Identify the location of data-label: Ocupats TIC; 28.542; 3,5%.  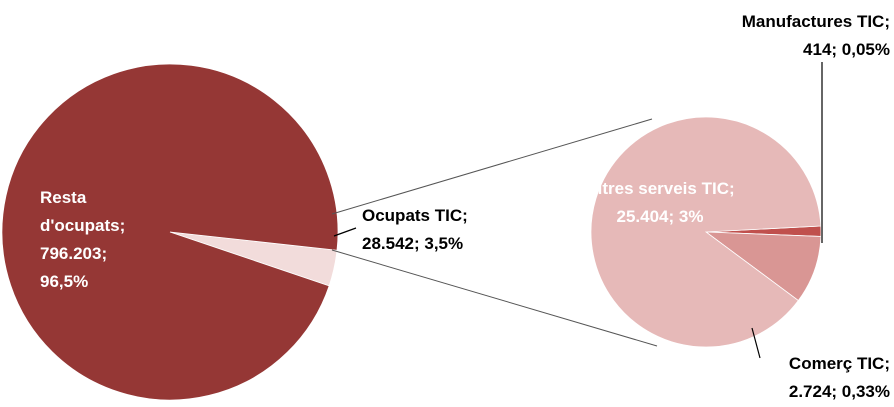
(415, 229).